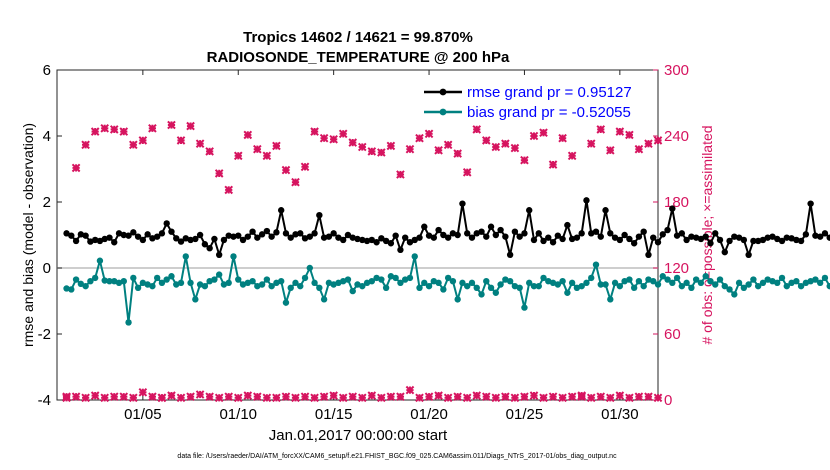  What do you see at coordinates (358, 435) in the screenshot?
I see `x-axis-label: Jan.01,2017 00:00:00 start` at bounding box center [358, 435].